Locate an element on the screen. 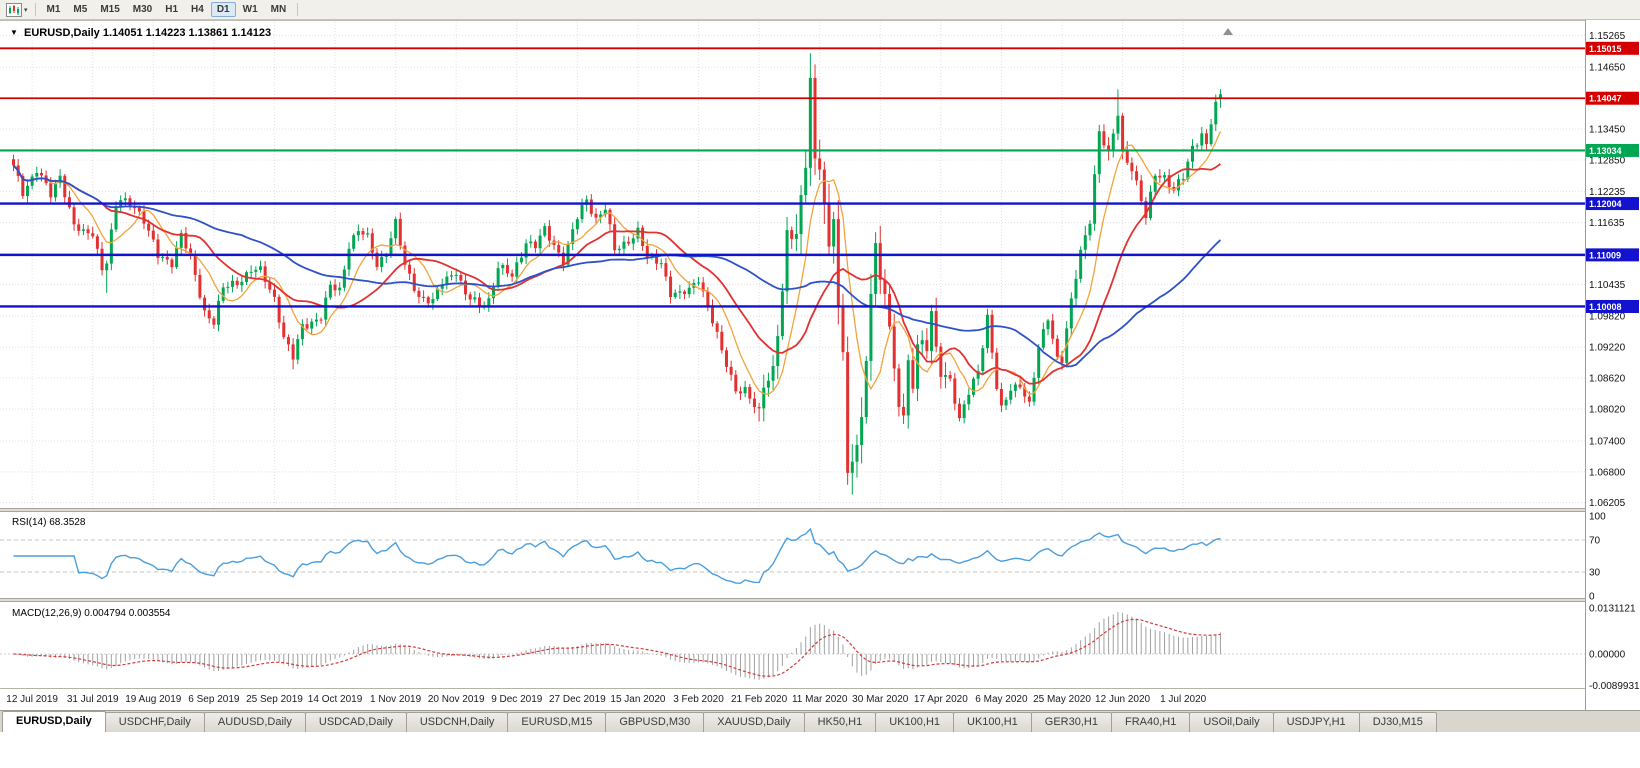  chart-tab-hk50-h1: HK50,H1 is located at coordinates (840, 722).